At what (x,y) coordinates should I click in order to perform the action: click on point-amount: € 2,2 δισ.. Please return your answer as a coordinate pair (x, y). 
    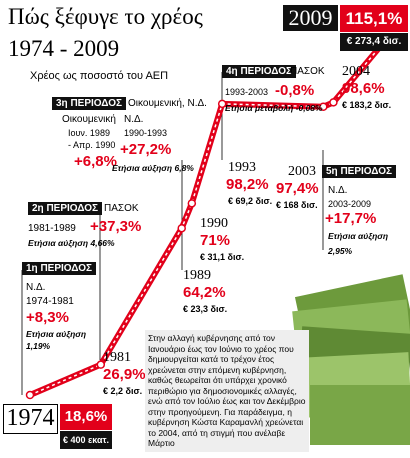
    Looking at the image, I should click on (123, 391).